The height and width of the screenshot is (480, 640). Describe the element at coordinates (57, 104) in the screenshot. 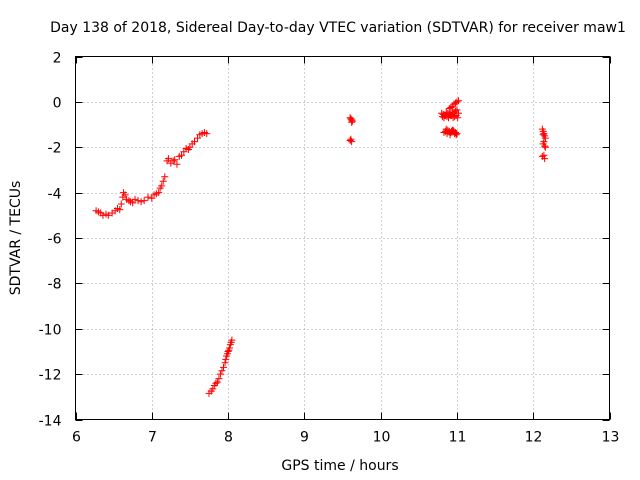

I see `y-tick-label: 0` at that location.